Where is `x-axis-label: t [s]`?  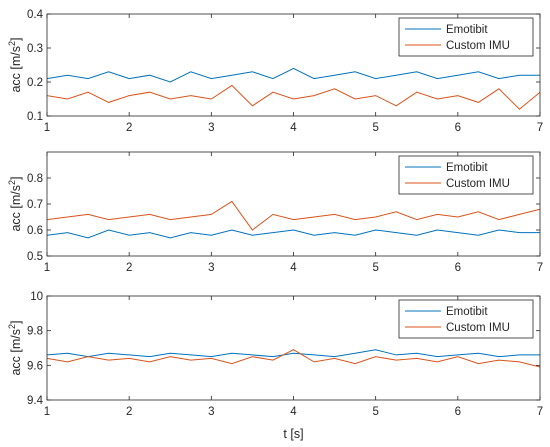 x-axis-label: t [s] is located at coordinates (293, 434).